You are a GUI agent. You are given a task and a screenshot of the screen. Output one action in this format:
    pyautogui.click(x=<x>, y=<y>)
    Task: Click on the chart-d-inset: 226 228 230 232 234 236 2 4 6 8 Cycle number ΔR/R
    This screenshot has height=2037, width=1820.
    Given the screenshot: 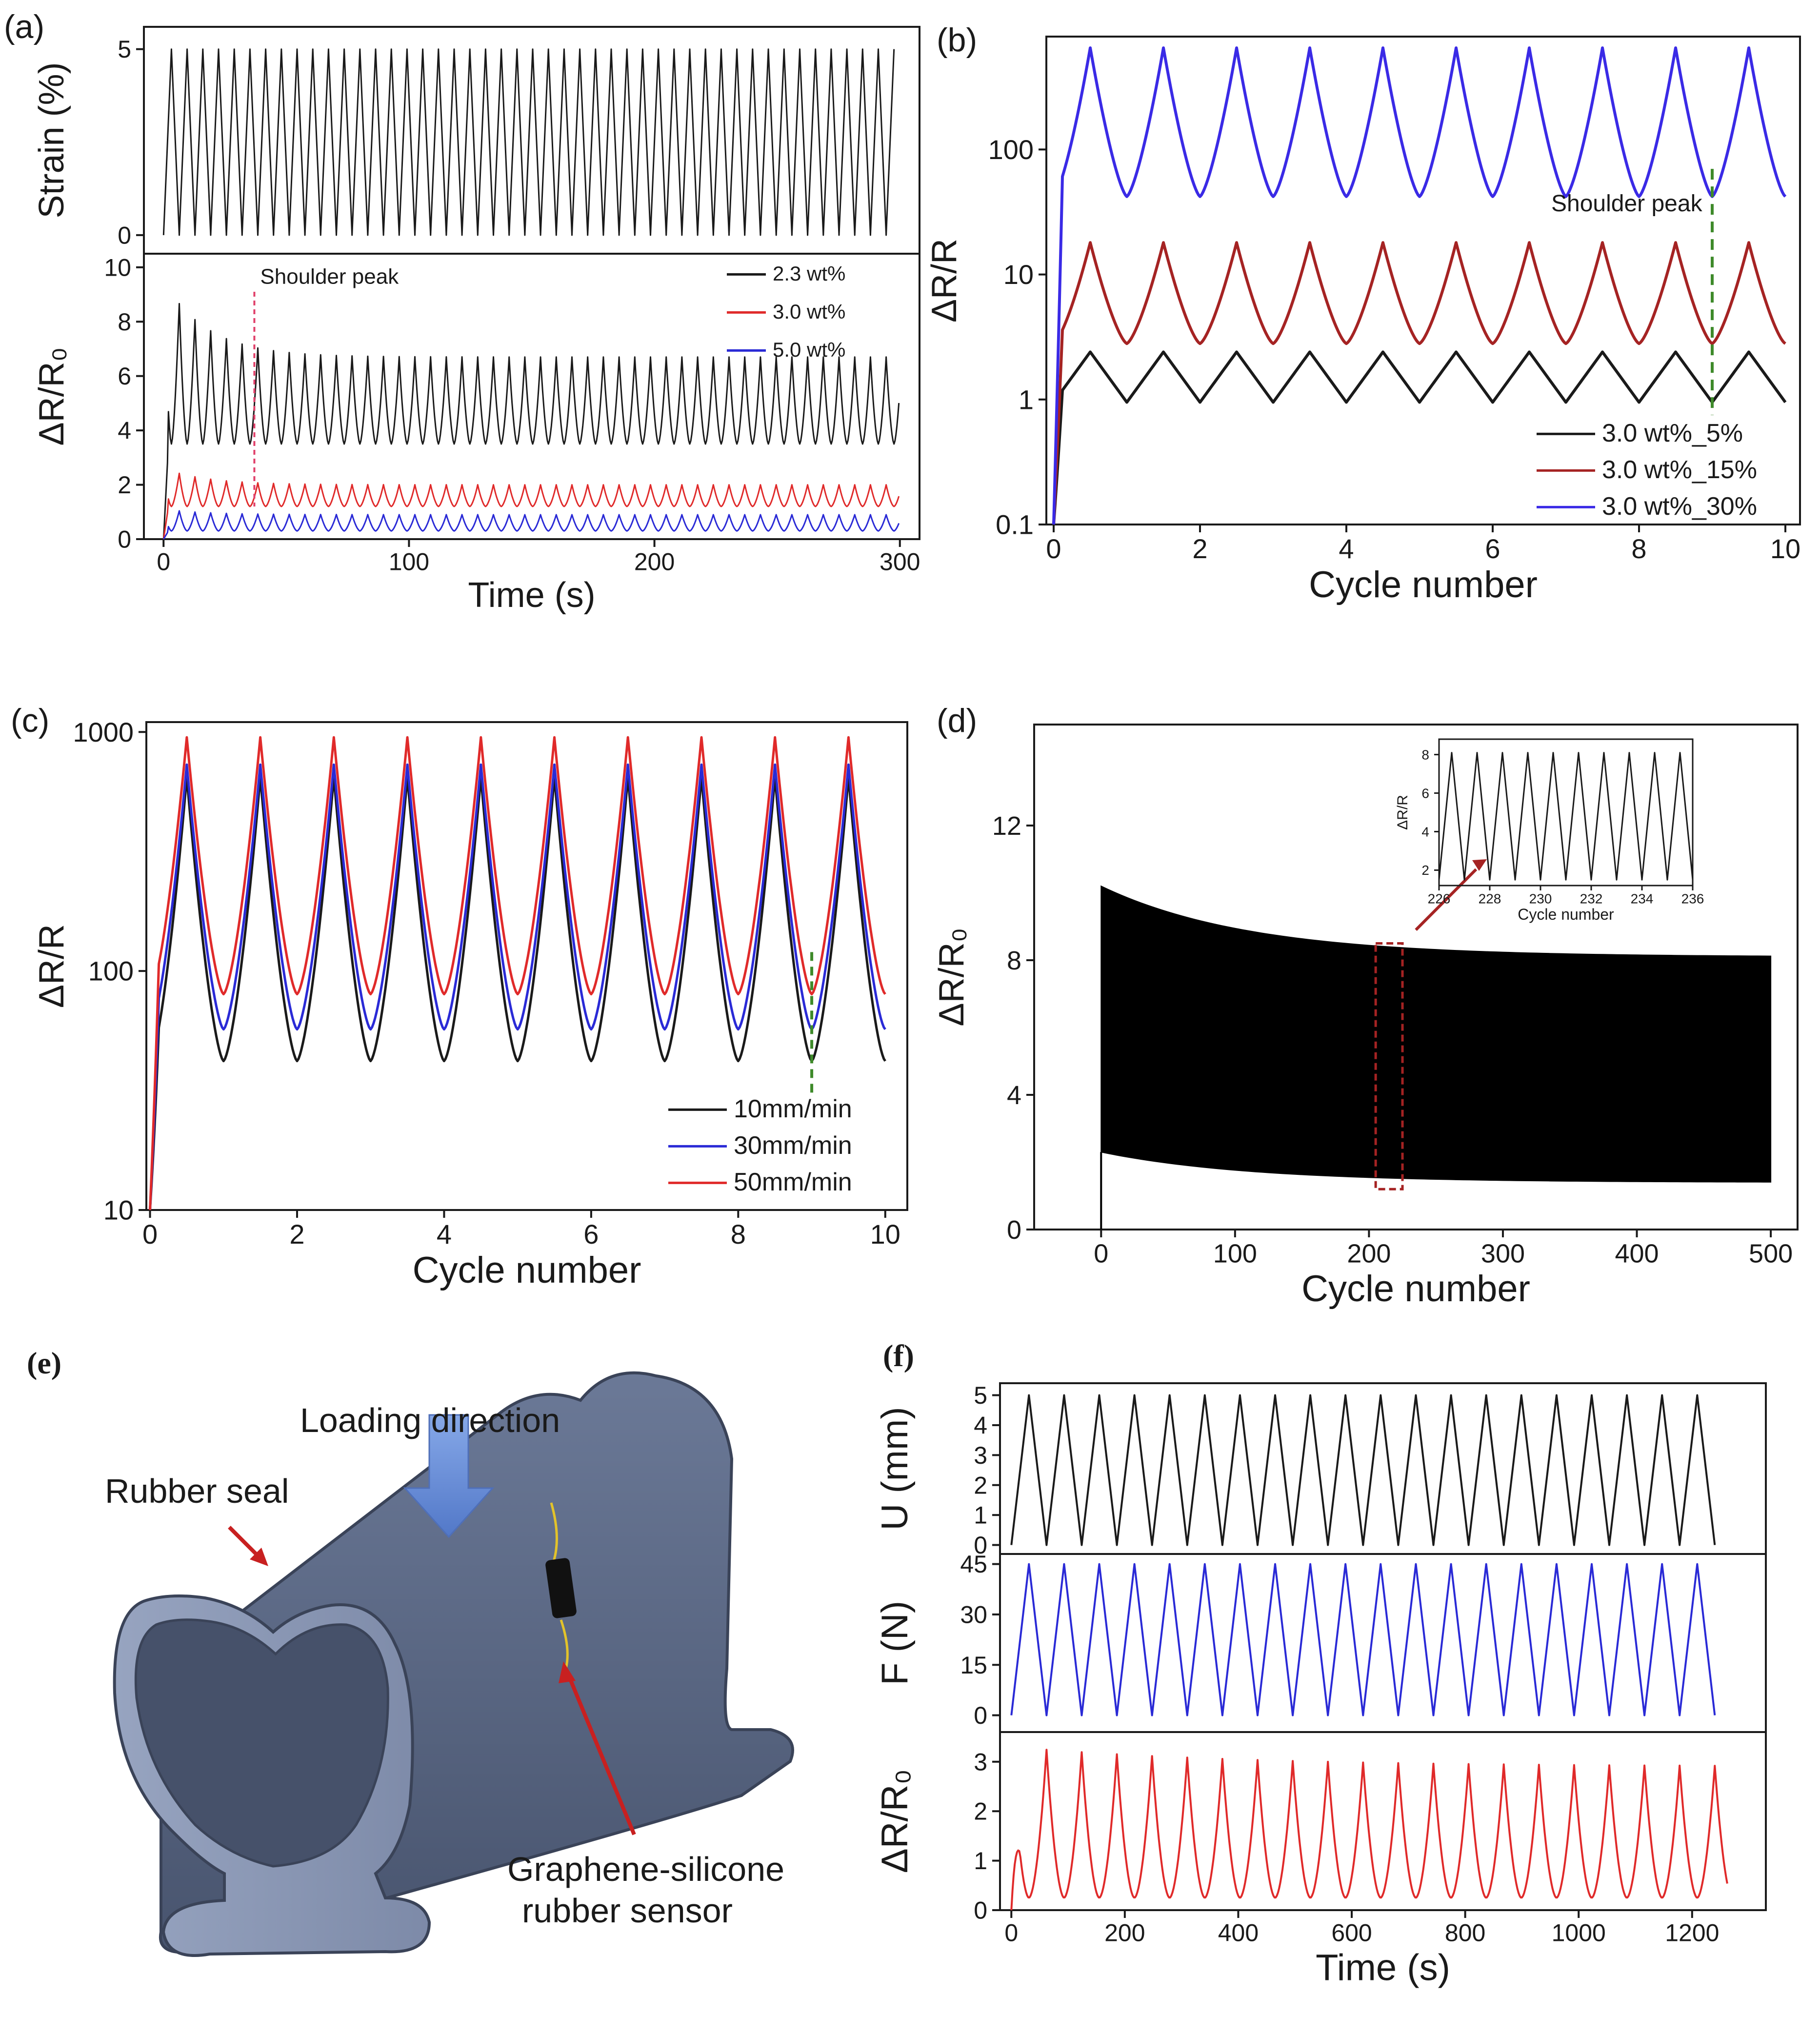 What is the action you would take?
    pyautogui.click(x=1549, y=830)
    